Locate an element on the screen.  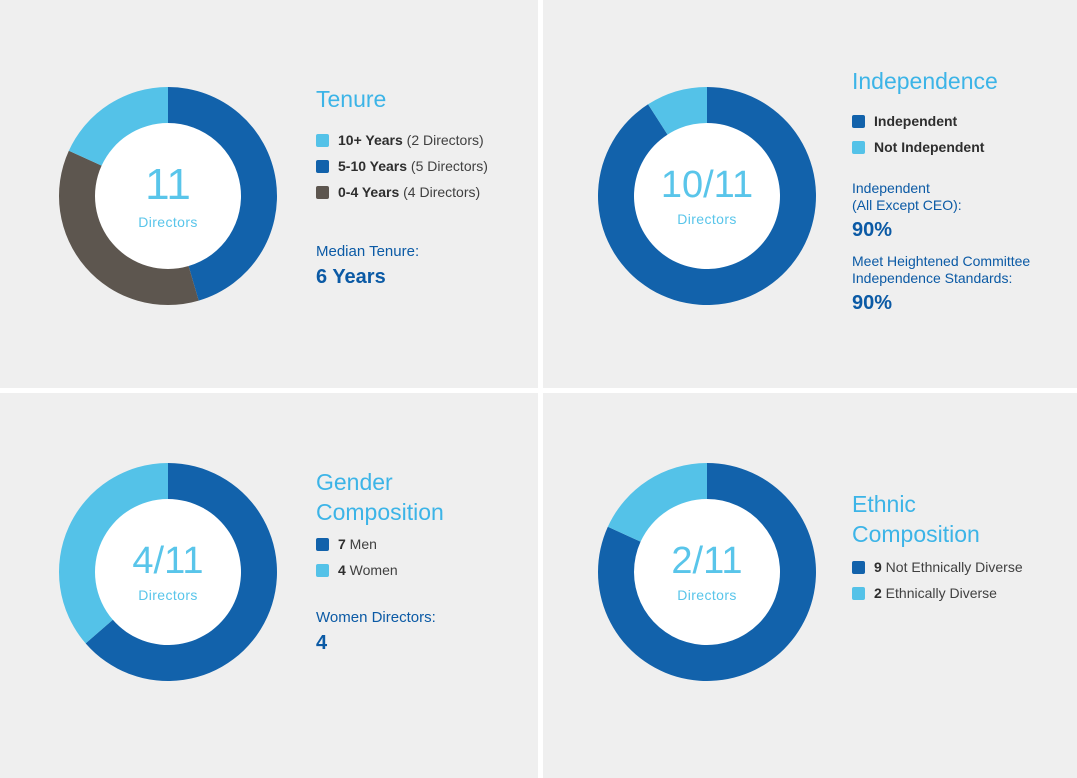
legend-label: 10+ Years (2 Directors) is located at coordinates (411, 140).